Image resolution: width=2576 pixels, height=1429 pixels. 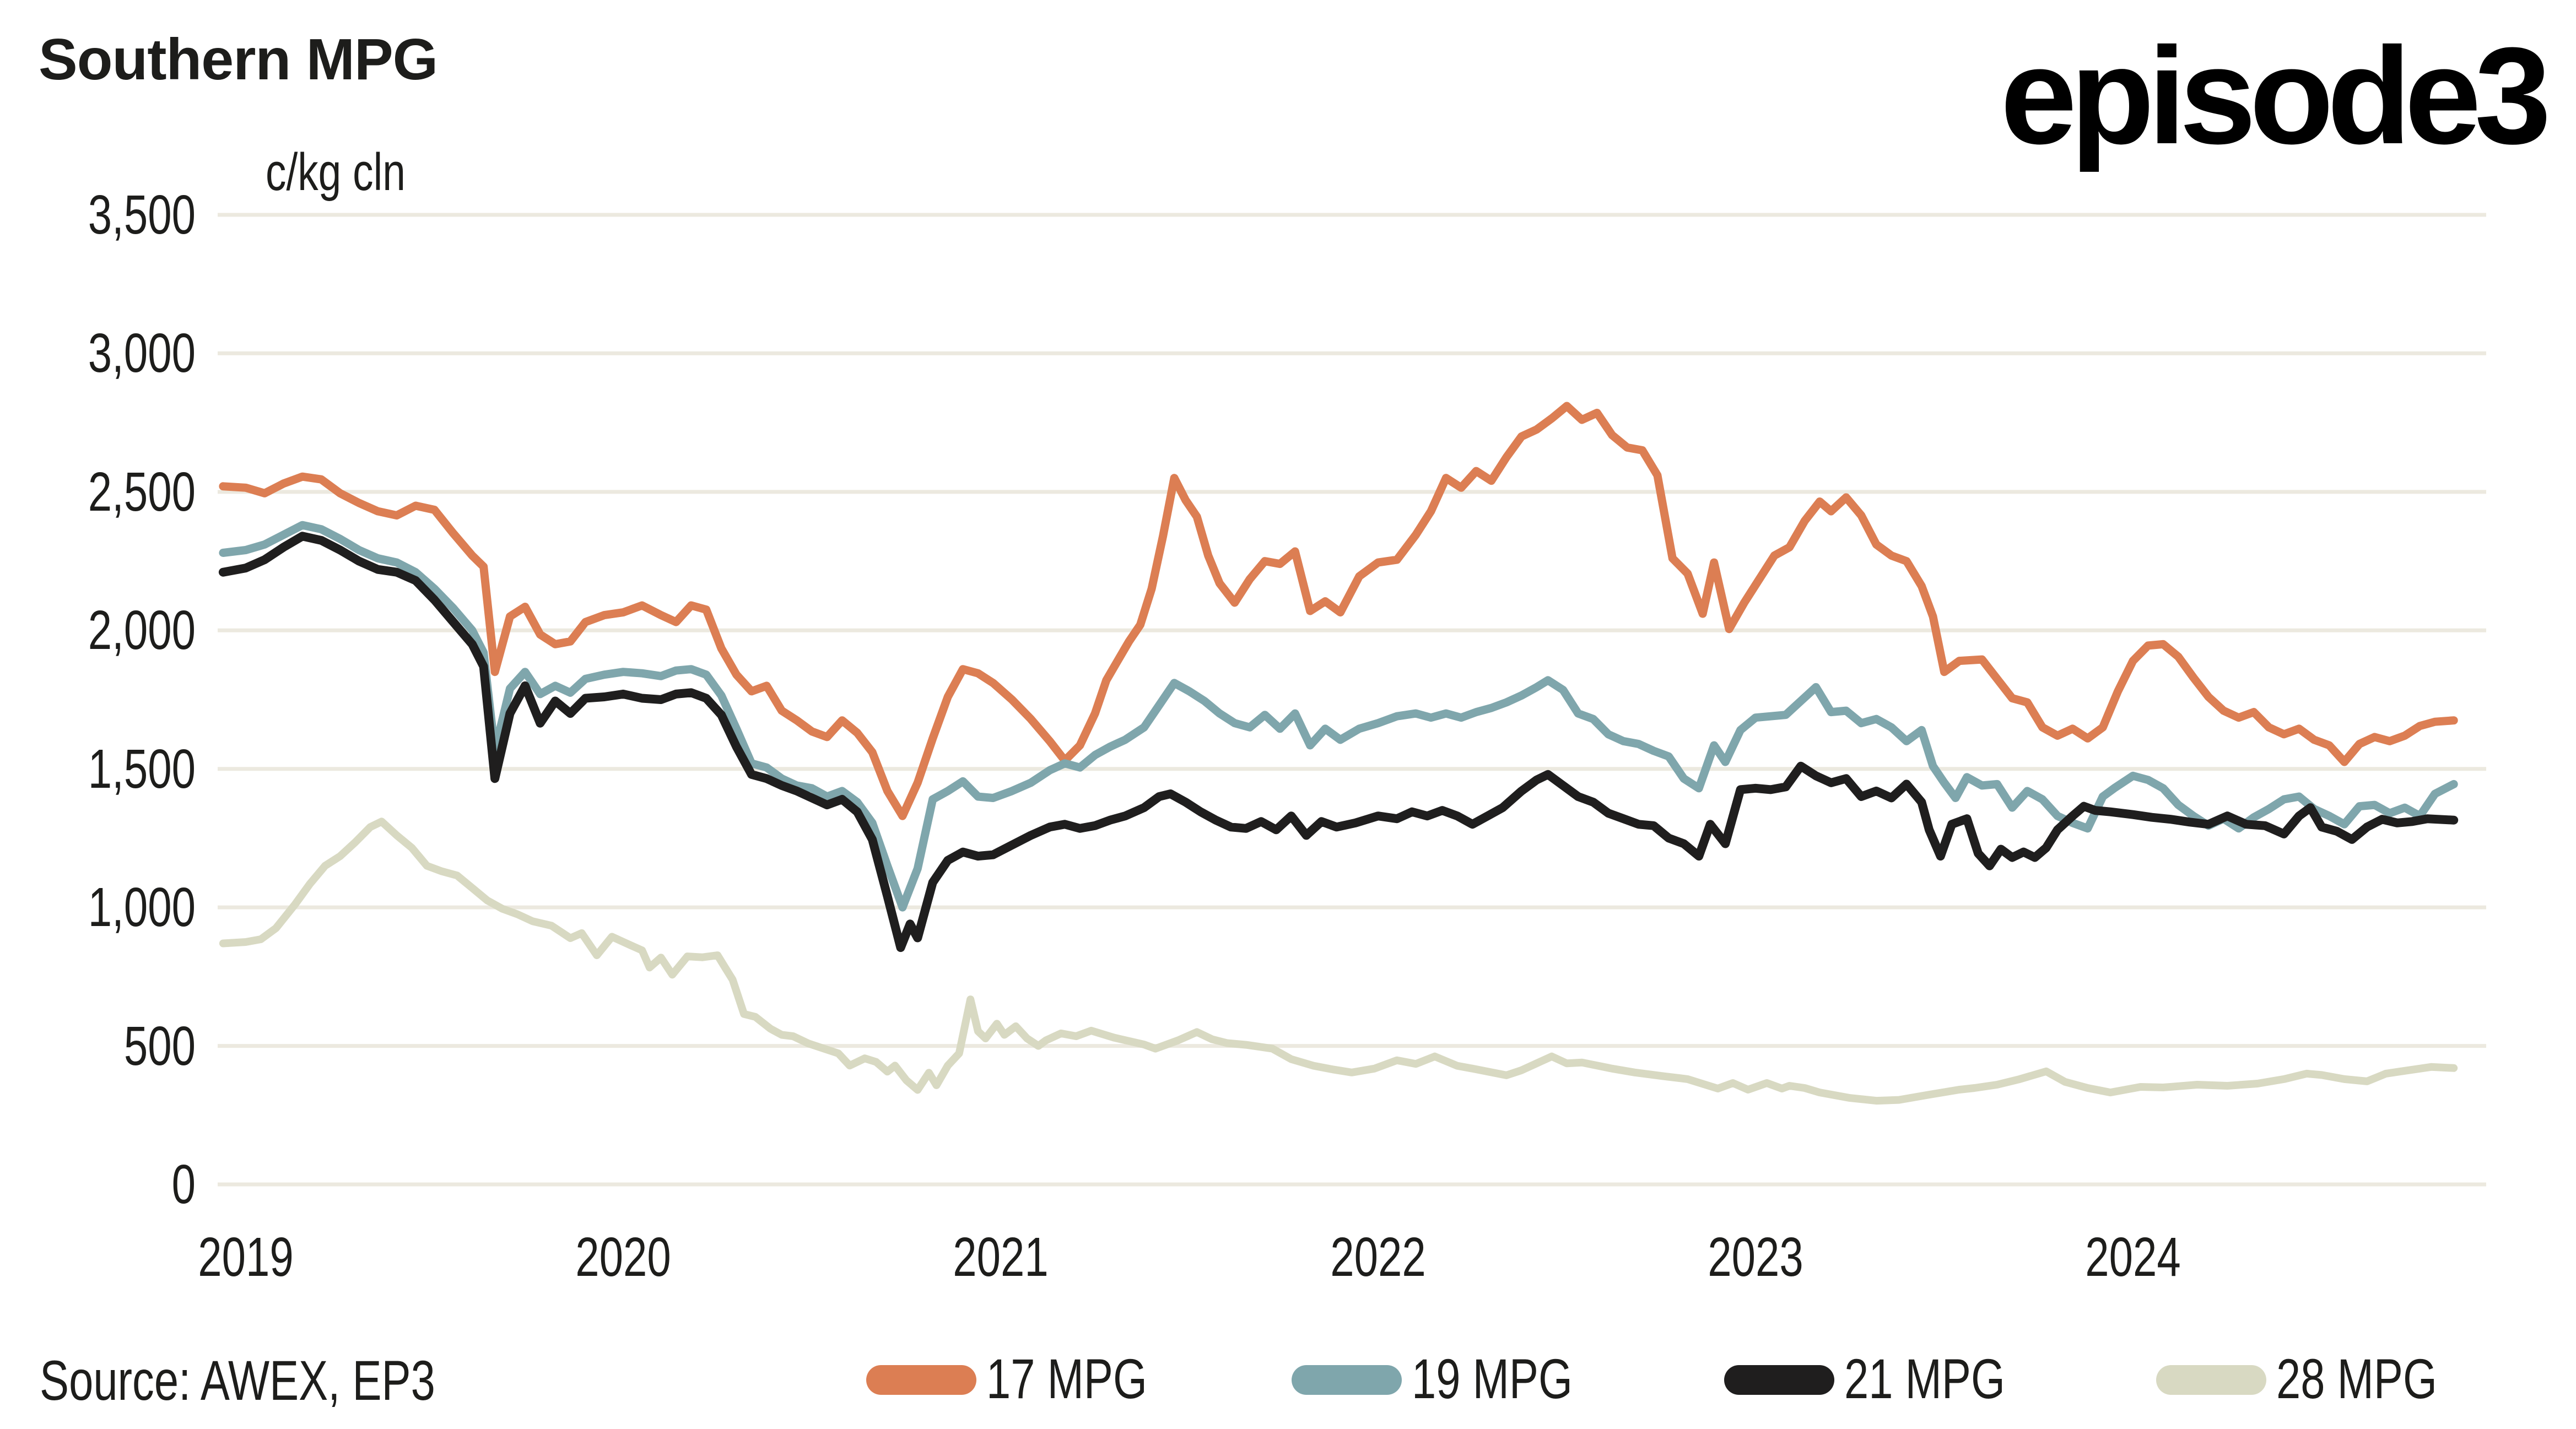 I want to click on x-tick-label: 2021, so click(x=1001, y=1257).